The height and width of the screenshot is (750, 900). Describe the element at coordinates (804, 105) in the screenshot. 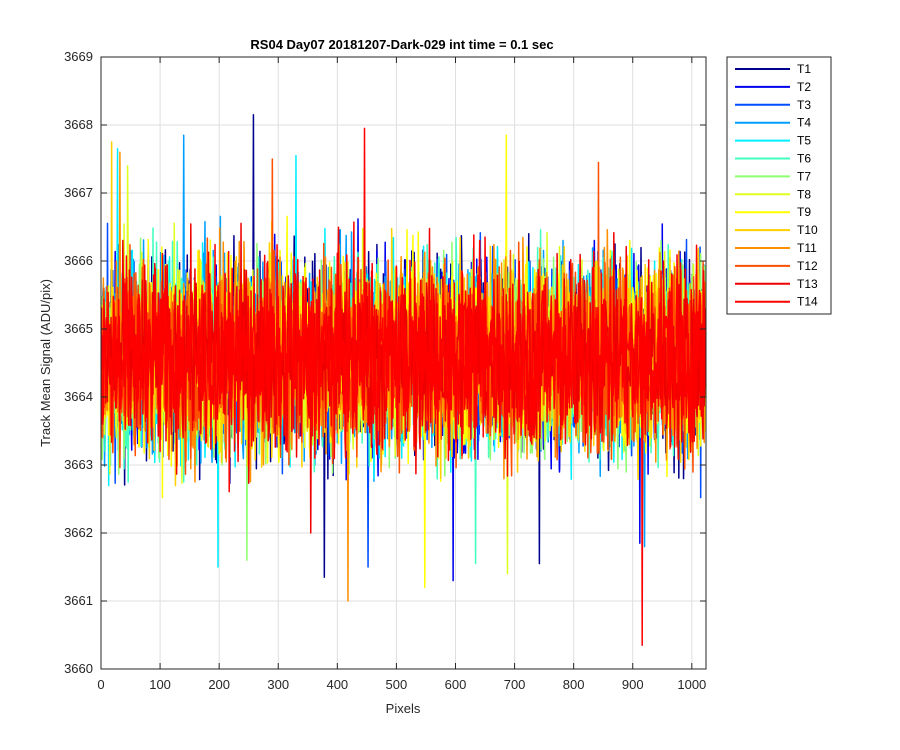

I see `legend-label: T3` at that location.